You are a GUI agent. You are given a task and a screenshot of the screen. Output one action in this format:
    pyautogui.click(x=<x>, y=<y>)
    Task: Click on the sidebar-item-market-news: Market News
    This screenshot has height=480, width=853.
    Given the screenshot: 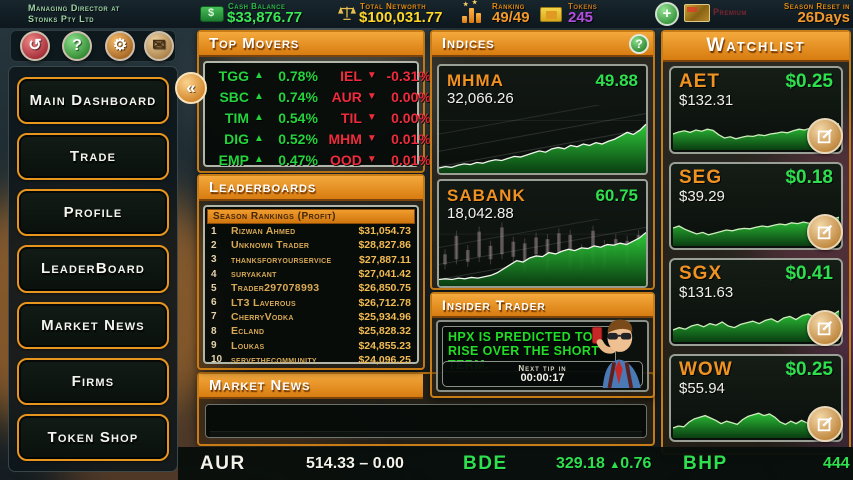 What is the action you would take?
    pyautogui.click(x=93, y=325)
    